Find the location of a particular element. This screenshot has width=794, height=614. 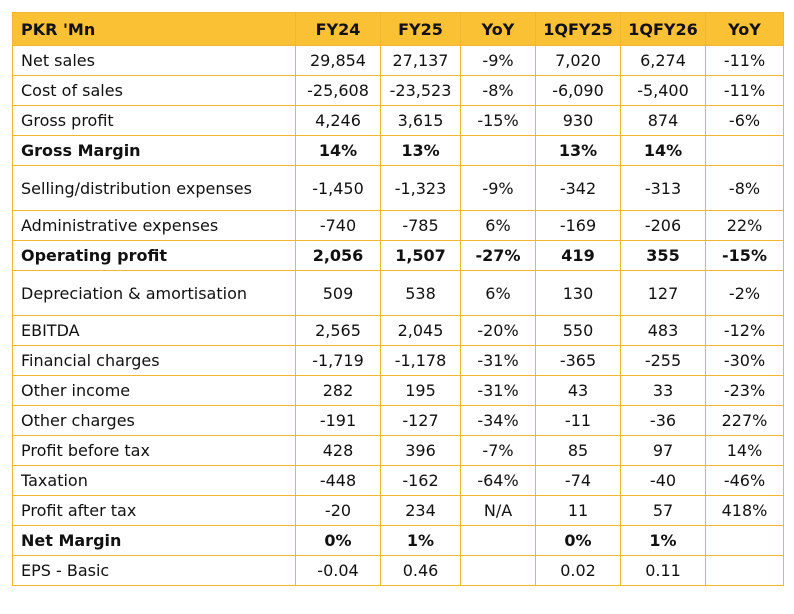

value-cell: -785 is located at coordinates (420, 225).